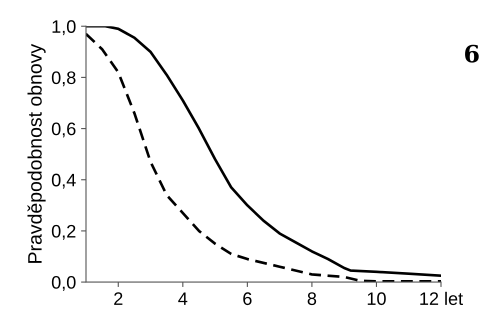 The image size is (500, 328). Describe the element at coordinates (183, 298) in the screenshot. I see `x-tick-label: 4` at that location.